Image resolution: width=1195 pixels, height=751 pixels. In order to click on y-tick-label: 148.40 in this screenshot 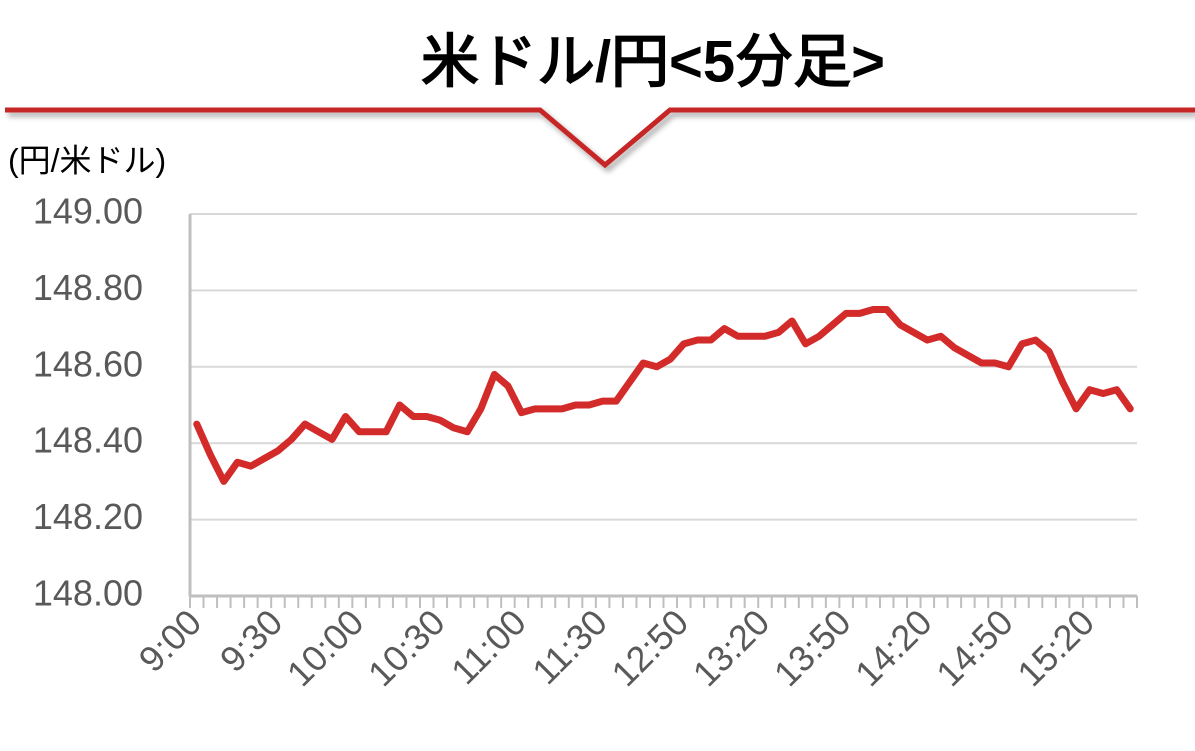, I will do `click(88, 440)`.